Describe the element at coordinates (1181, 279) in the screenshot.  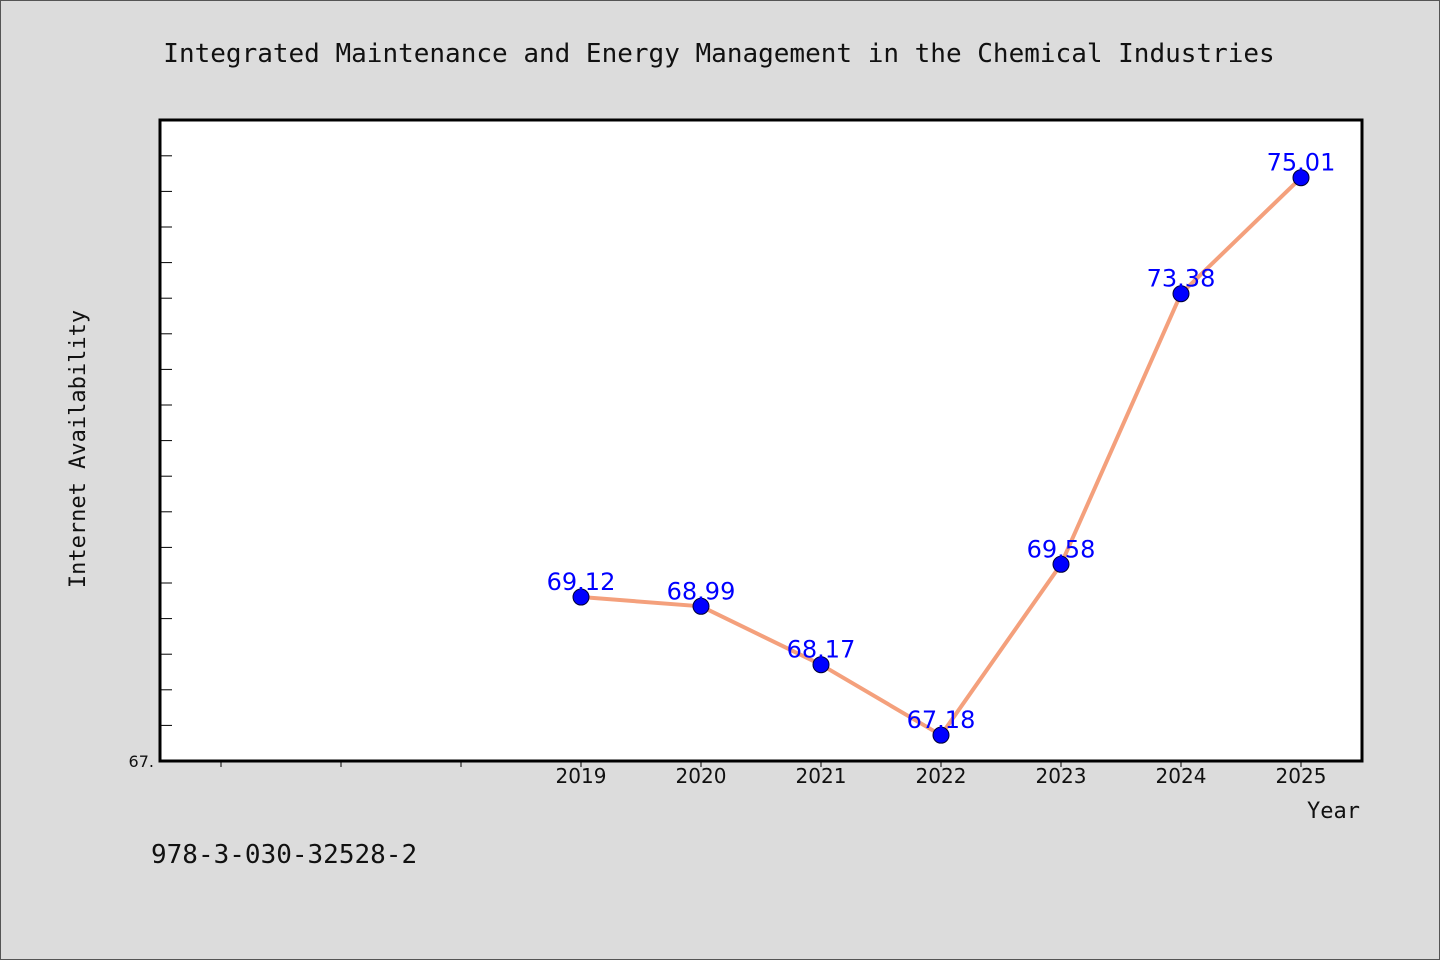
I see `data-label: 73.38` at that location.